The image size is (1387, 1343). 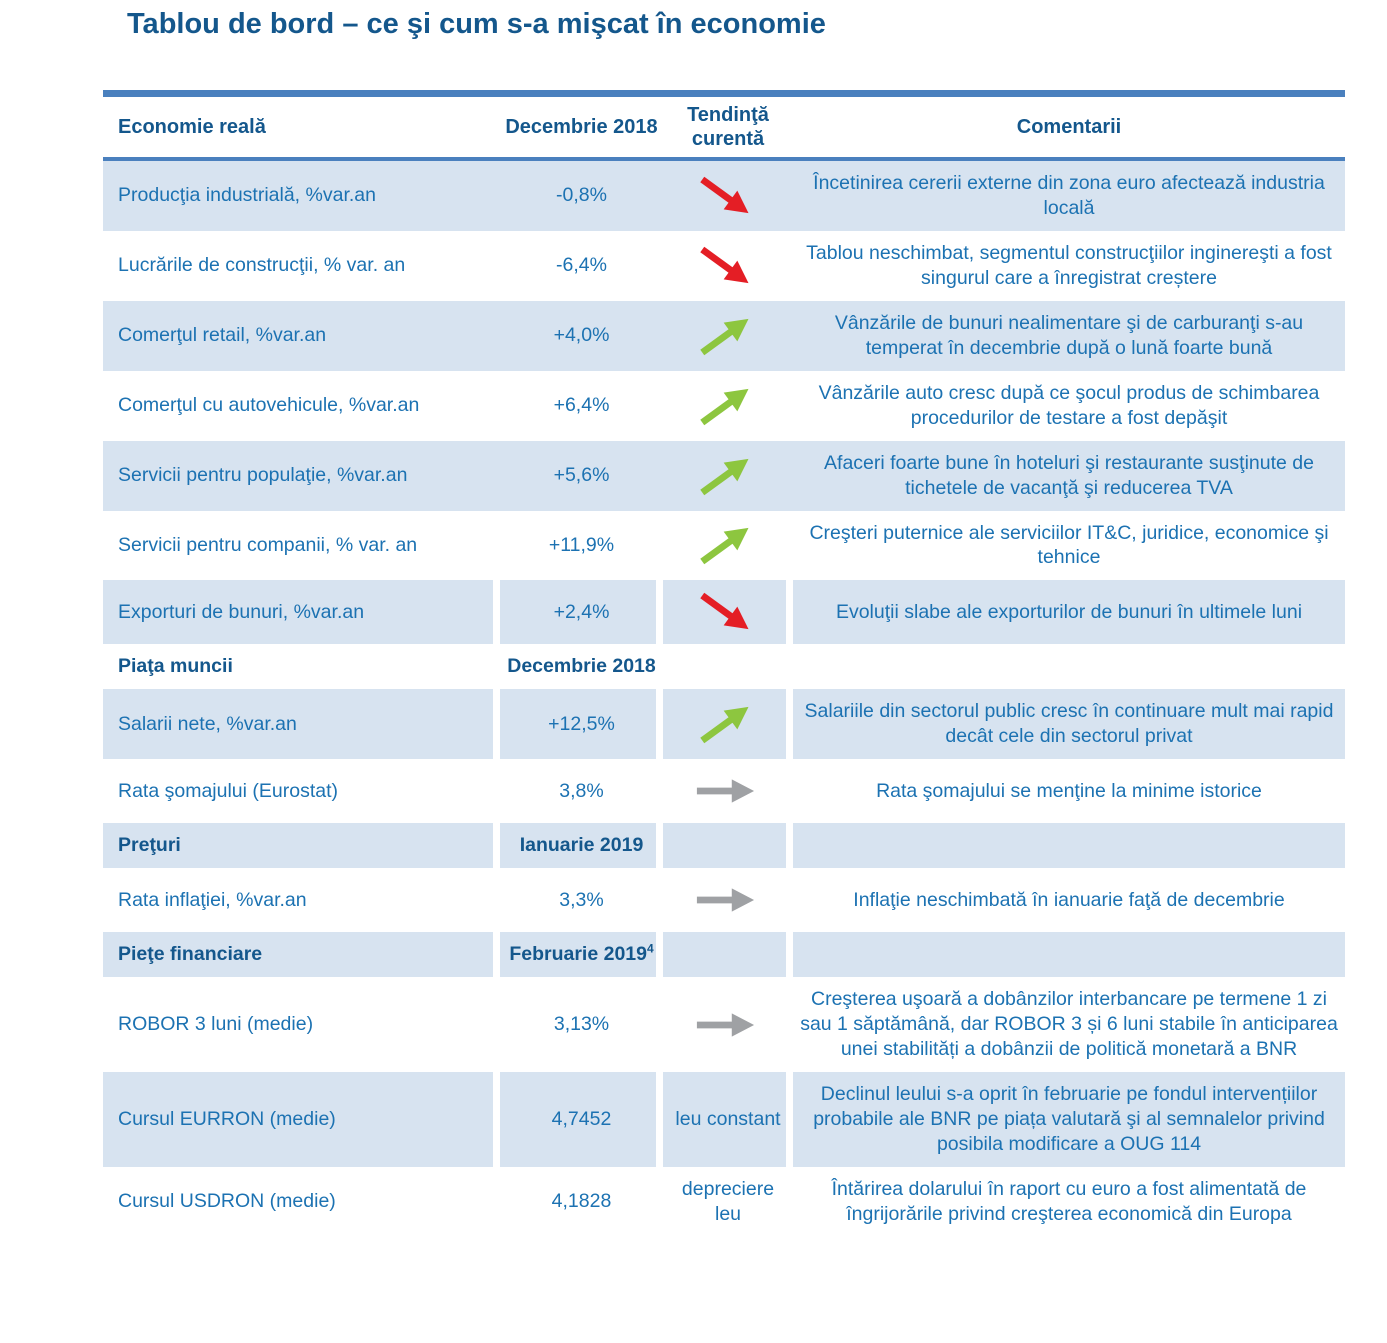 I want to click on value-cell: 3,8%, so click(x=581, y=791).